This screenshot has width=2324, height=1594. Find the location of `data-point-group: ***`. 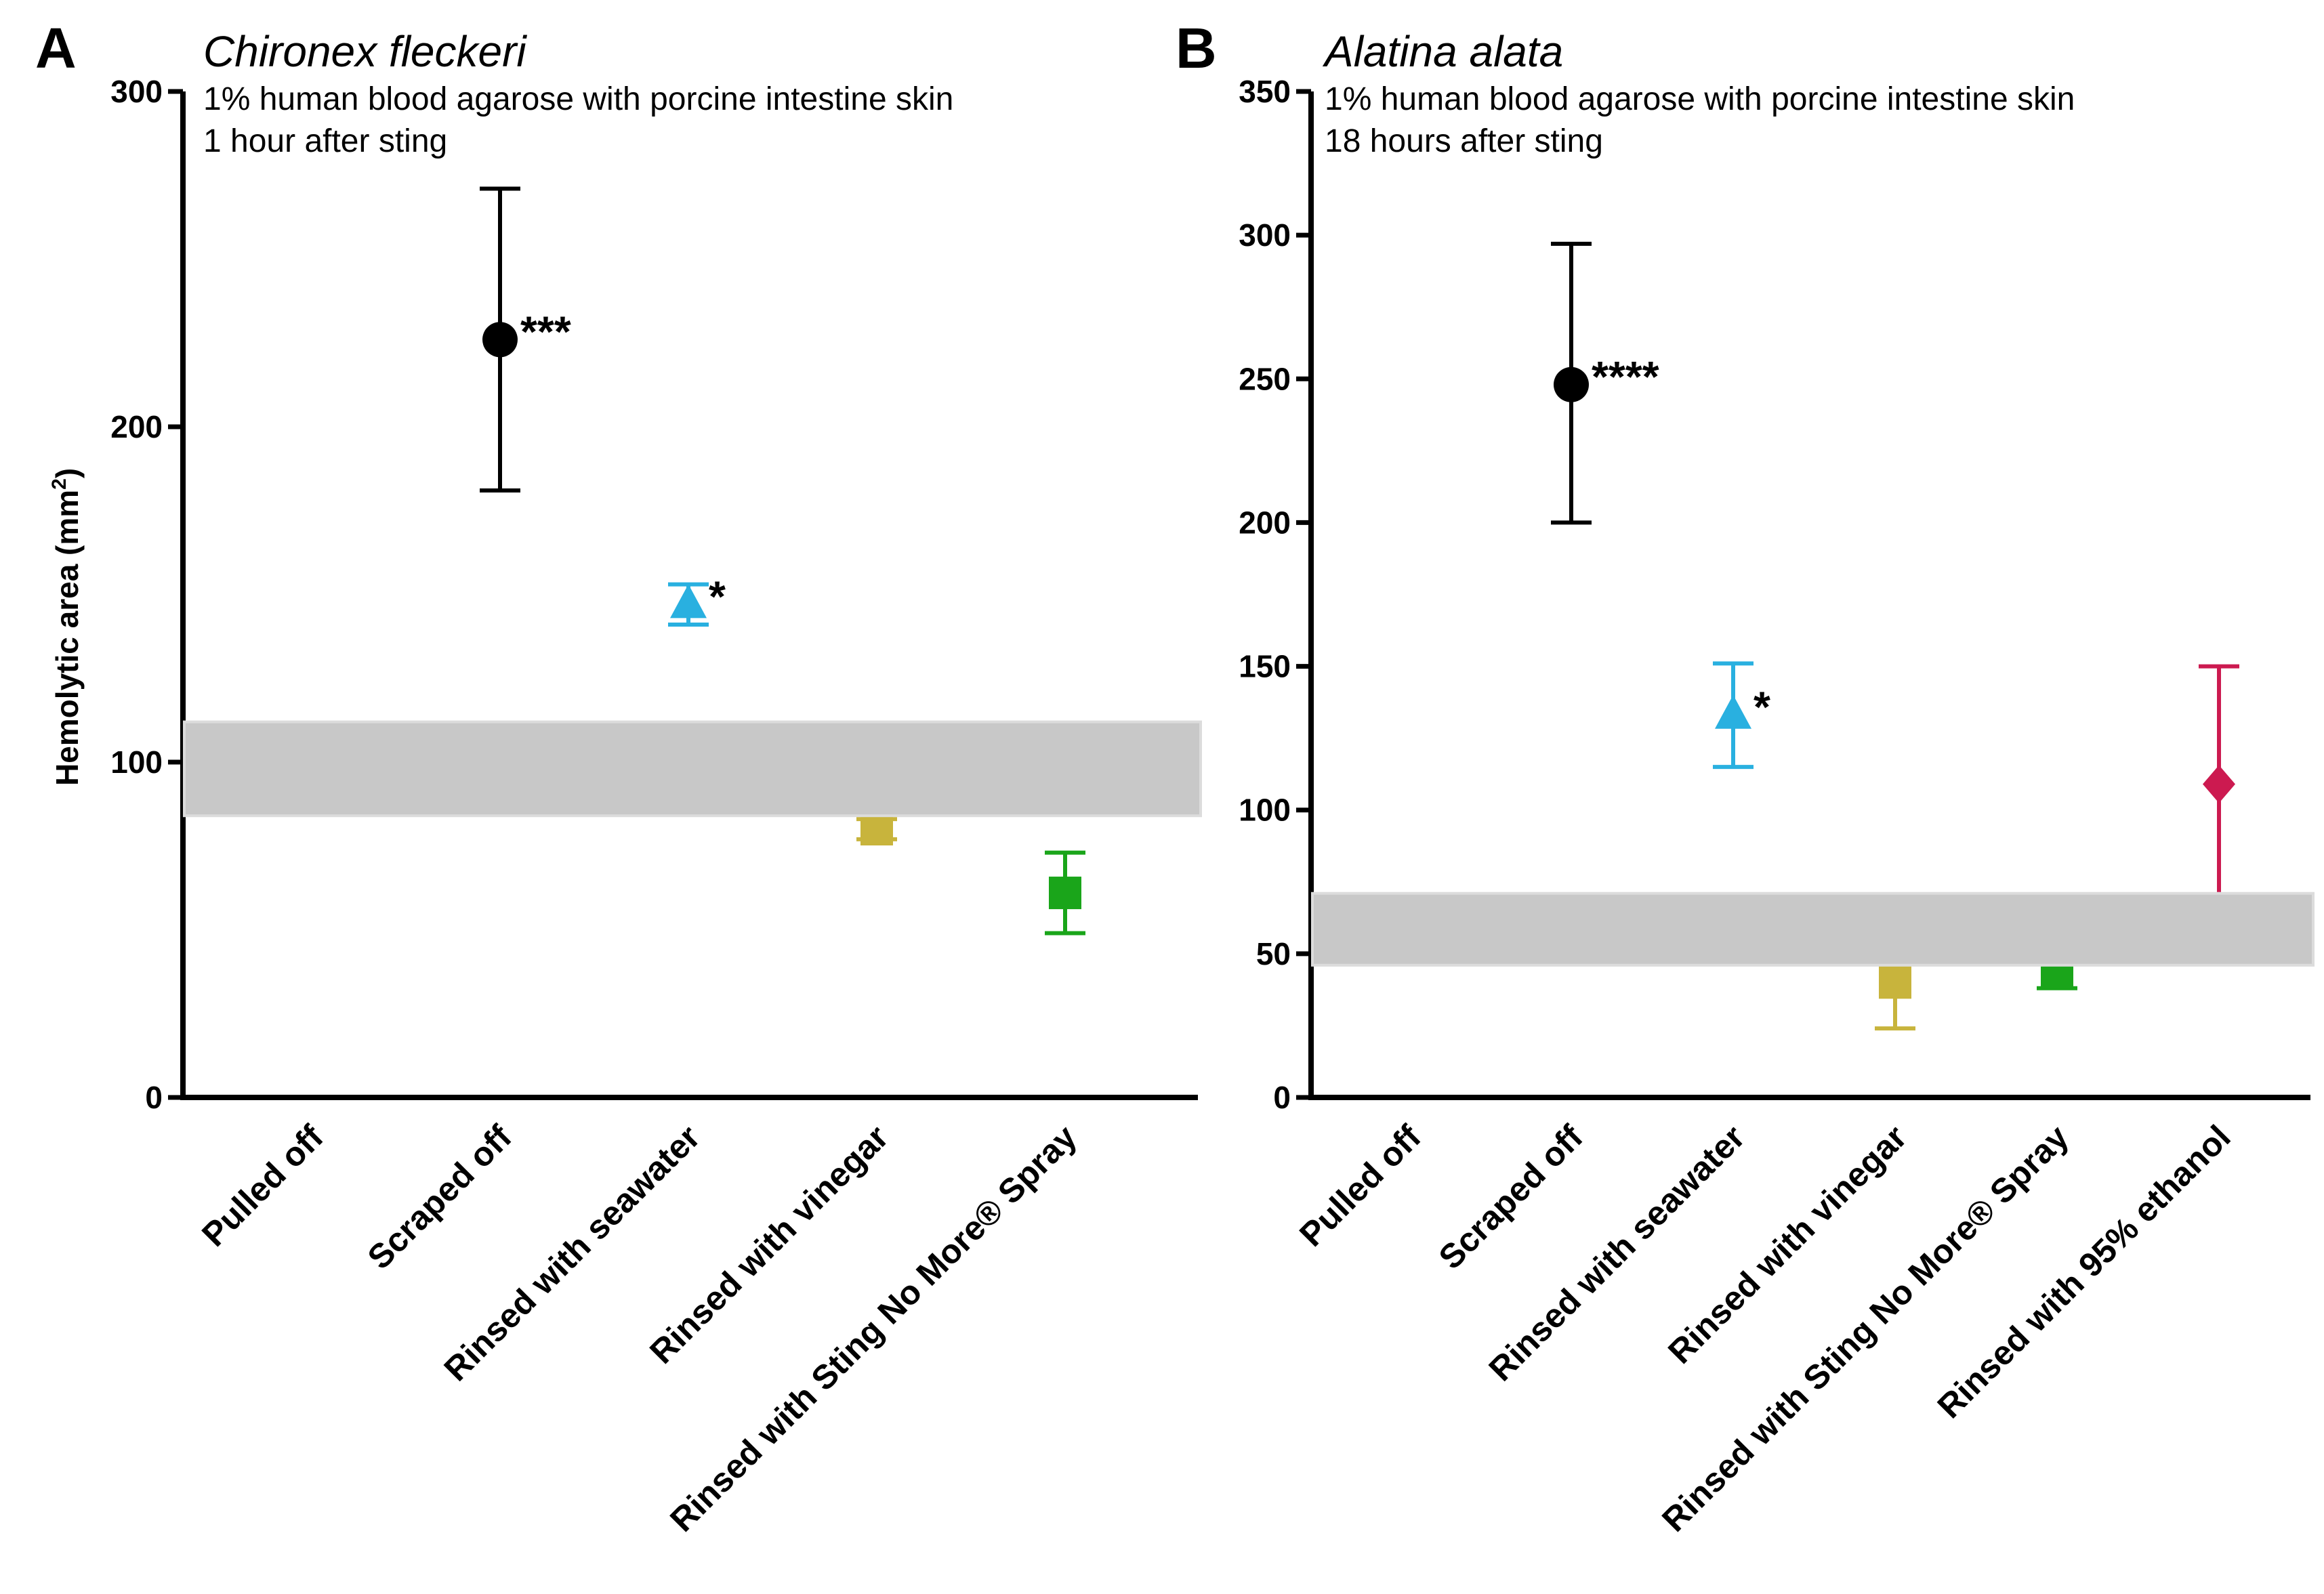

data-point-group: *** is located at coordinates (525, 339).